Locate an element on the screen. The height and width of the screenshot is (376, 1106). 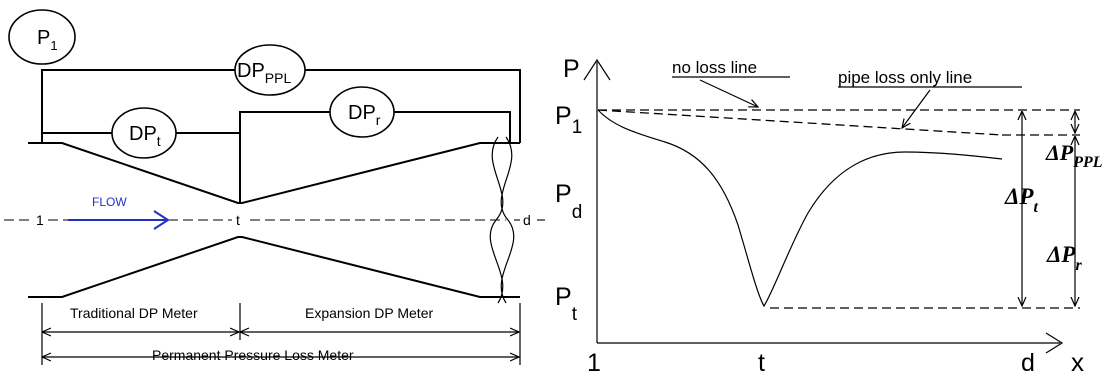
traditional-span-label: Traditional DP Meter is located at coordinates (134, 313).